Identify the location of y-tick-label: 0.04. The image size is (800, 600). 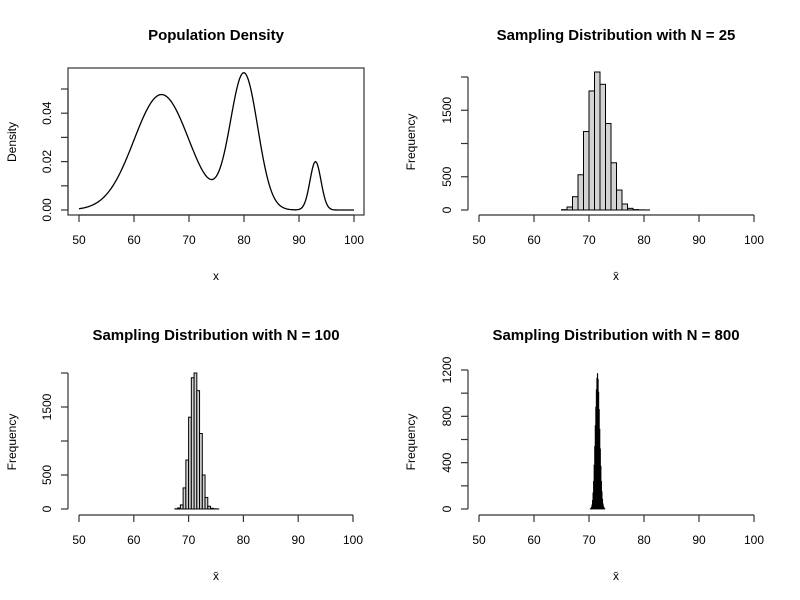
(47, 113).